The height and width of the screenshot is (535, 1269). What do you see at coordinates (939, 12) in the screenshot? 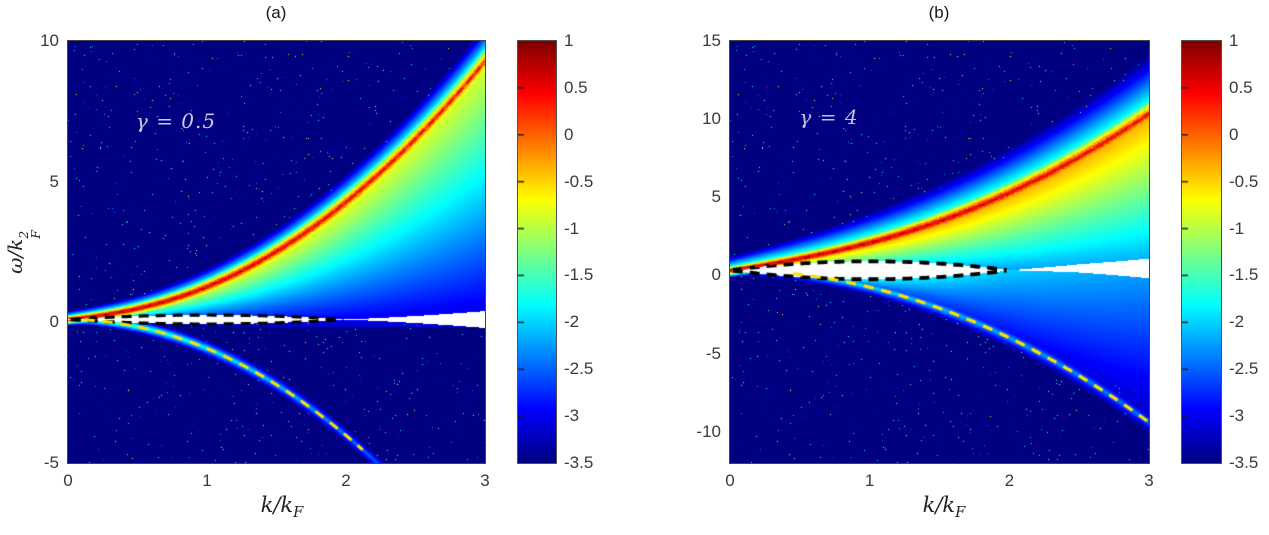
I see `panel-b-title: (b)` at bounding box center [939, 12].